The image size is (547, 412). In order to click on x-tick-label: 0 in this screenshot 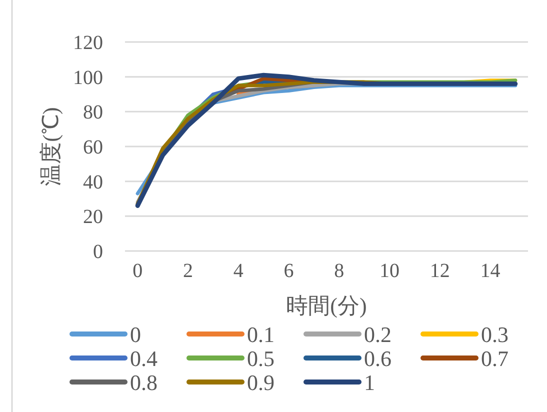, I will do `click(137, 271)`.